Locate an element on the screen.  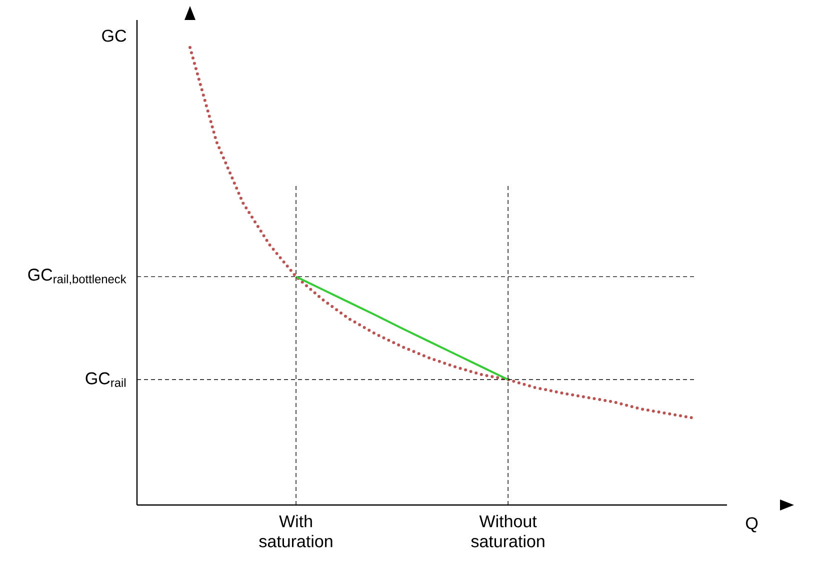
ref-line-label: $\text{GC}_{\text{rail}}$ is located at coordinates (106, 379).